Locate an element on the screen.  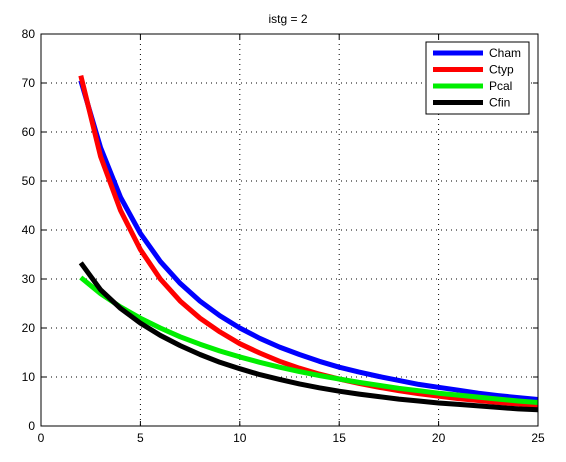
chart-title: istg = 2 is located at coordinates (287, 19).